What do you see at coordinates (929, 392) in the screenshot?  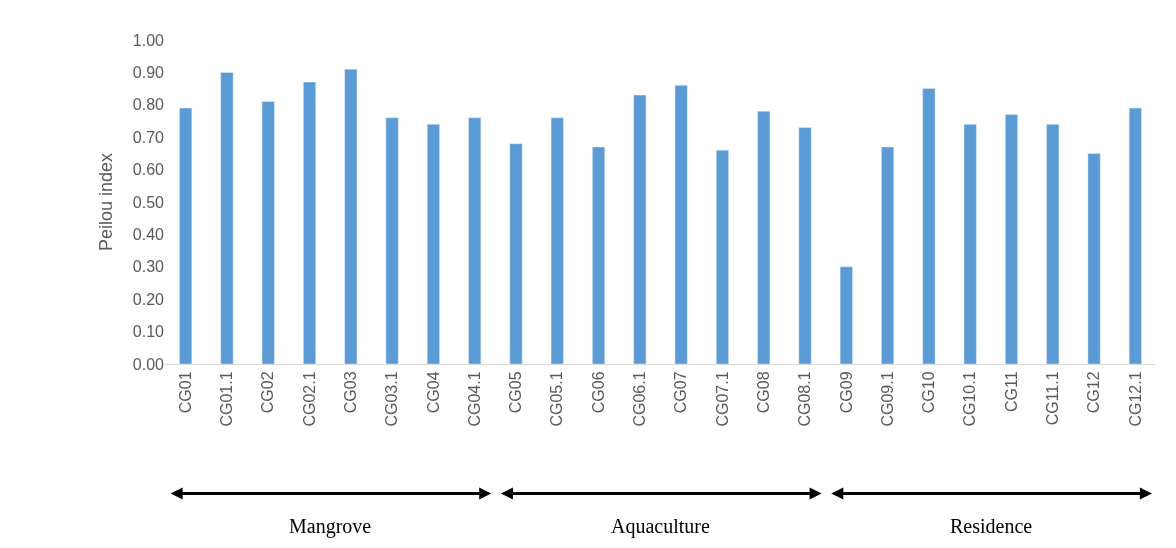 I see `x-tick-label: CG10` at bounding box center [929, 392].